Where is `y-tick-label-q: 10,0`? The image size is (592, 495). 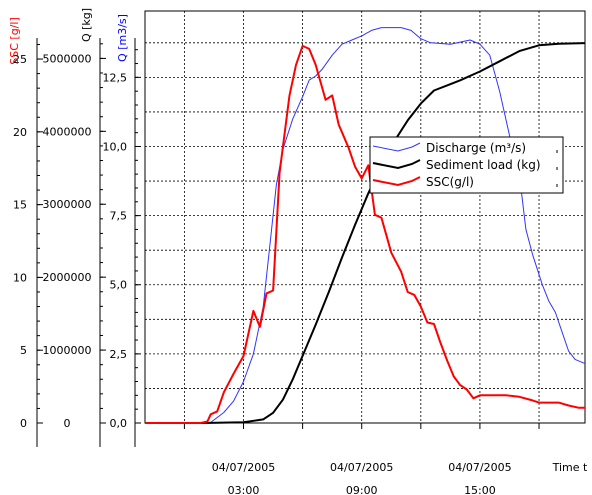
y-tick-label-q: 10,0 is located at coordinates (115, 146).